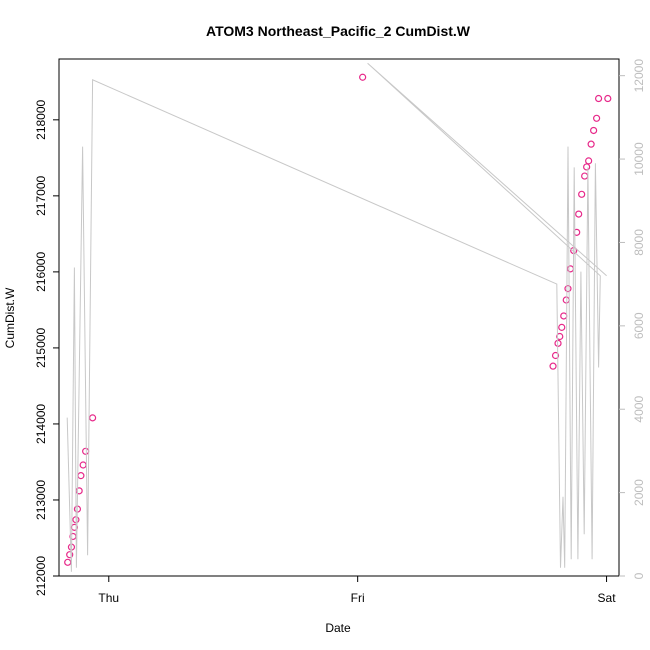  Describe the element at coordinates (338, 31) in the screenshot. I see `chart-title: ATOM3 Northeast_Pacific_2 CumDist.W` at that location.